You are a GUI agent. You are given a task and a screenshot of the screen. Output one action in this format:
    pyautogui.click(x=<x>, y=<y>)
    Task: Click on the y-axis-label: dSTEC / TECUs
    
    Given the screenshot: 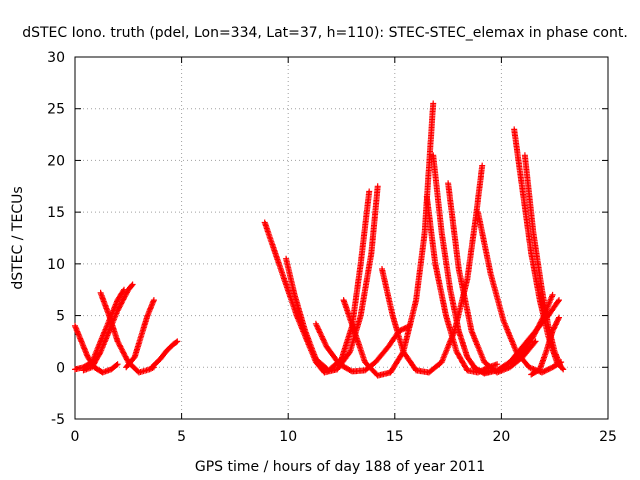 What is the action you would take?
    pyautogui.click(x=18, y=237)
    